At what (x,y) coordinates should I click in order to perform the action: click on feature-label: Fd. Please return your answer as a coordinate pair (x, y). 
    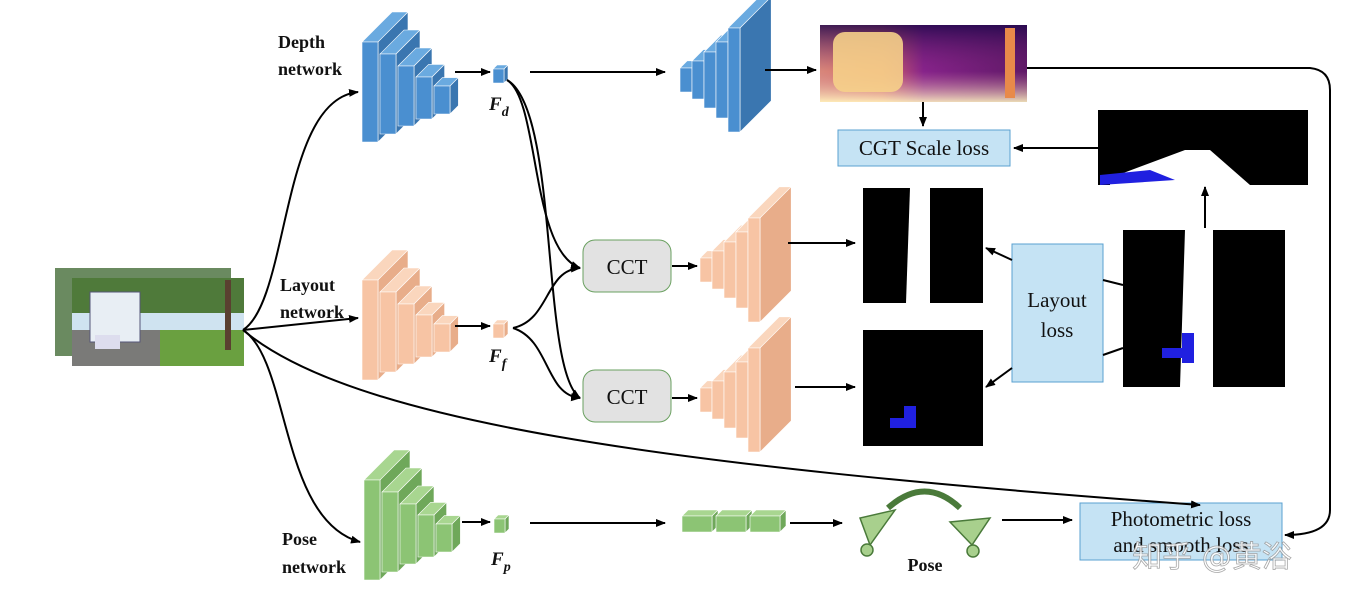
    Looking at the image, I should click on (499, 107).